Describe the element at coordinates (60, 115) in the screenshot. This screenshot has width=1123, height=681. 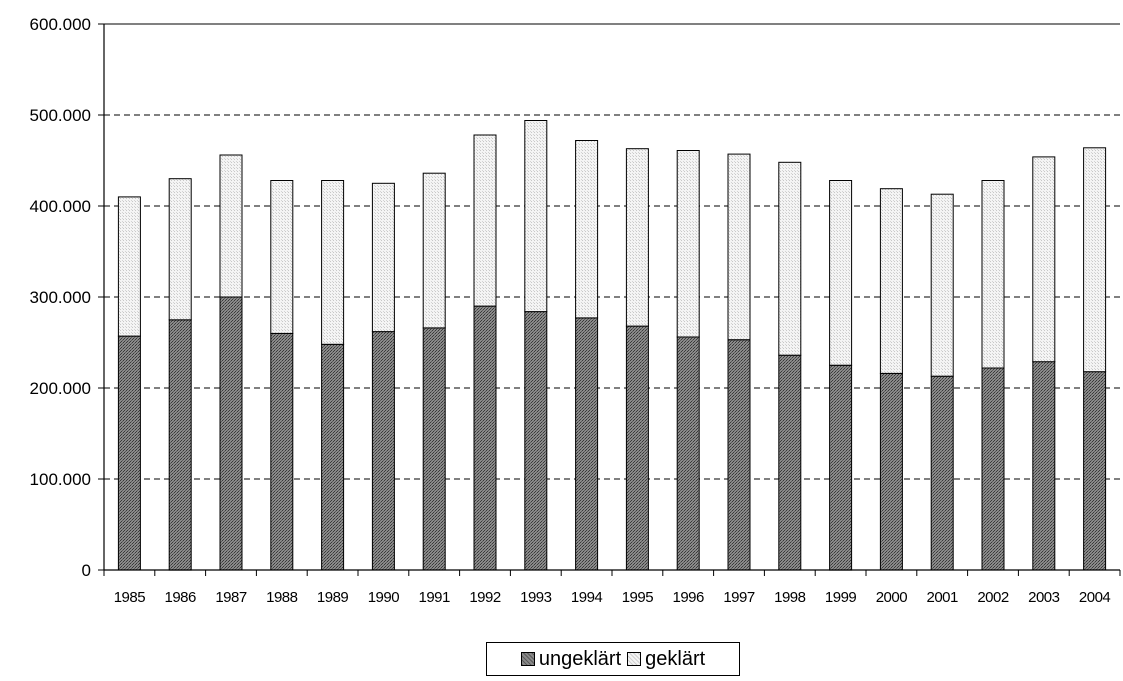
I see `y-tick-label: 500.000` at that location.